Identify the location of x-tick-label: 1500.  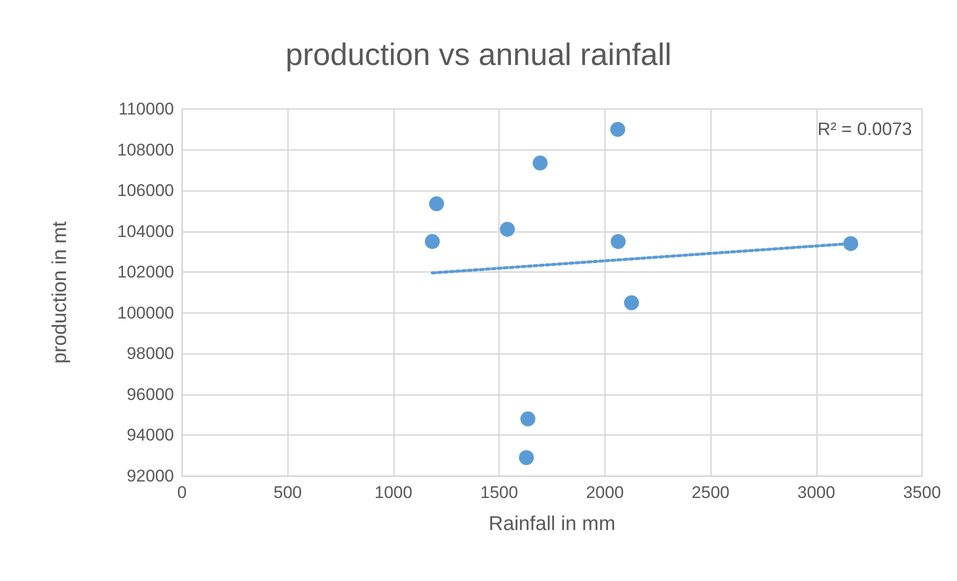
(499, 492).